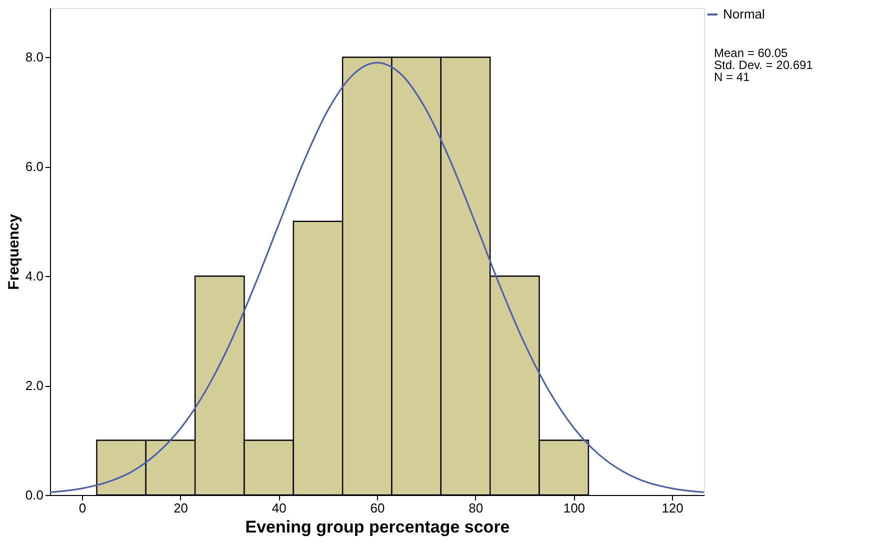 This screenshot has width=896, height=551. Describe the element at coordinates (751, 53) in the screenshot. I see `text: Mean = 60.05` at that location.